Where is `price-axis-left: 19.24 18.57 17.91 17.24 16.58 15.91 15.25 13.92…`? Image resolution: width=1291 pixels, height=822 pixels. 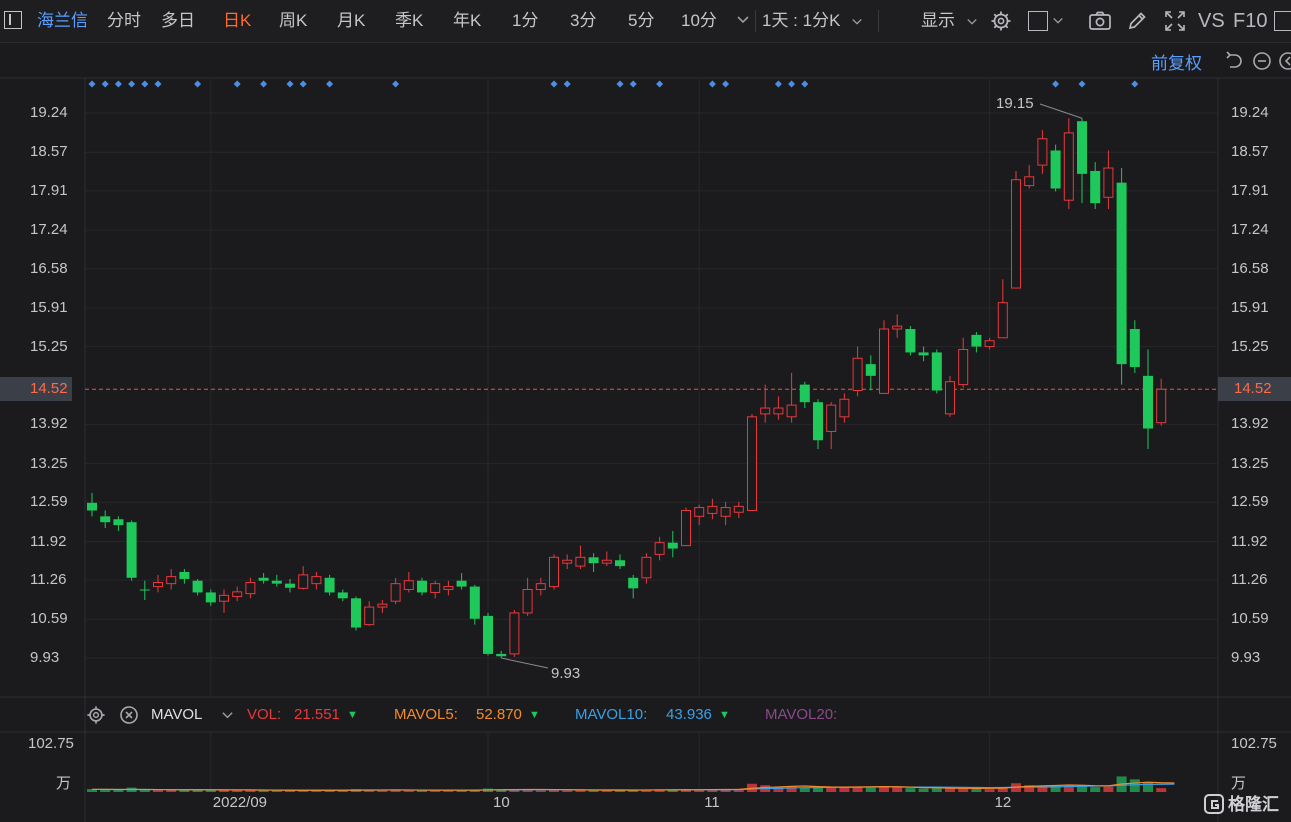 price-axis-left: 19.24 18.57 17.91 17.24 16.58 15.91 15.25 13.92… is located at coordinates (42, 388).